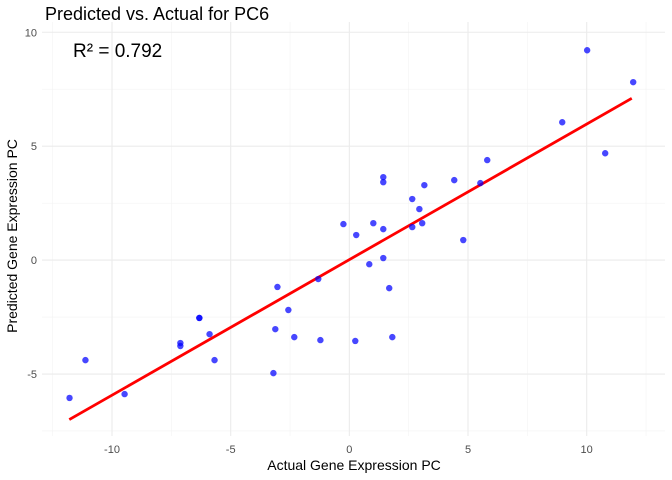 This screenshot has width=672, height=480. I want to click on x-tick-label: -5, so click(231, 450).